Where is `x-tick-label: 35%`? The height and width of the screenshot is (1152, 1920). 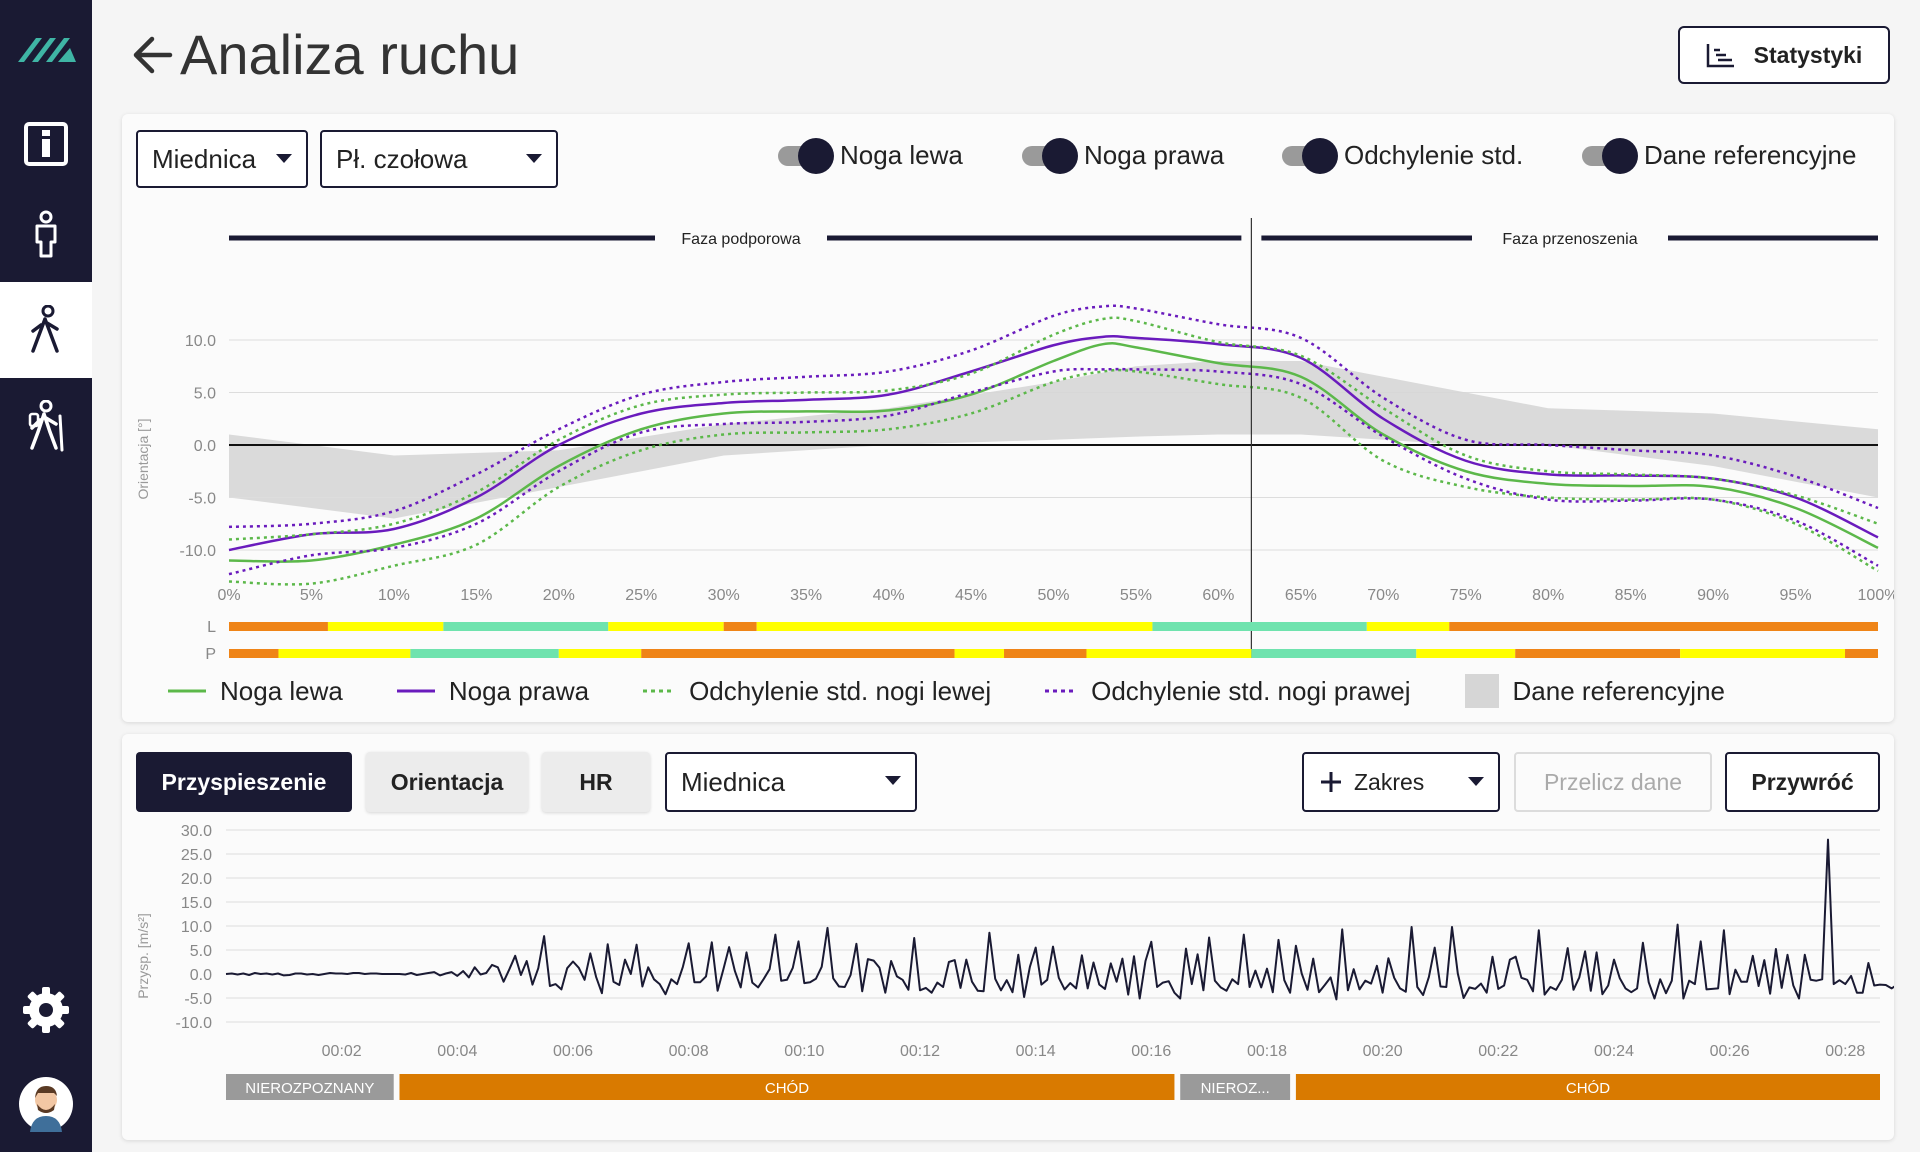
x-tick-label: 35% is located at coordinates (806, 595).